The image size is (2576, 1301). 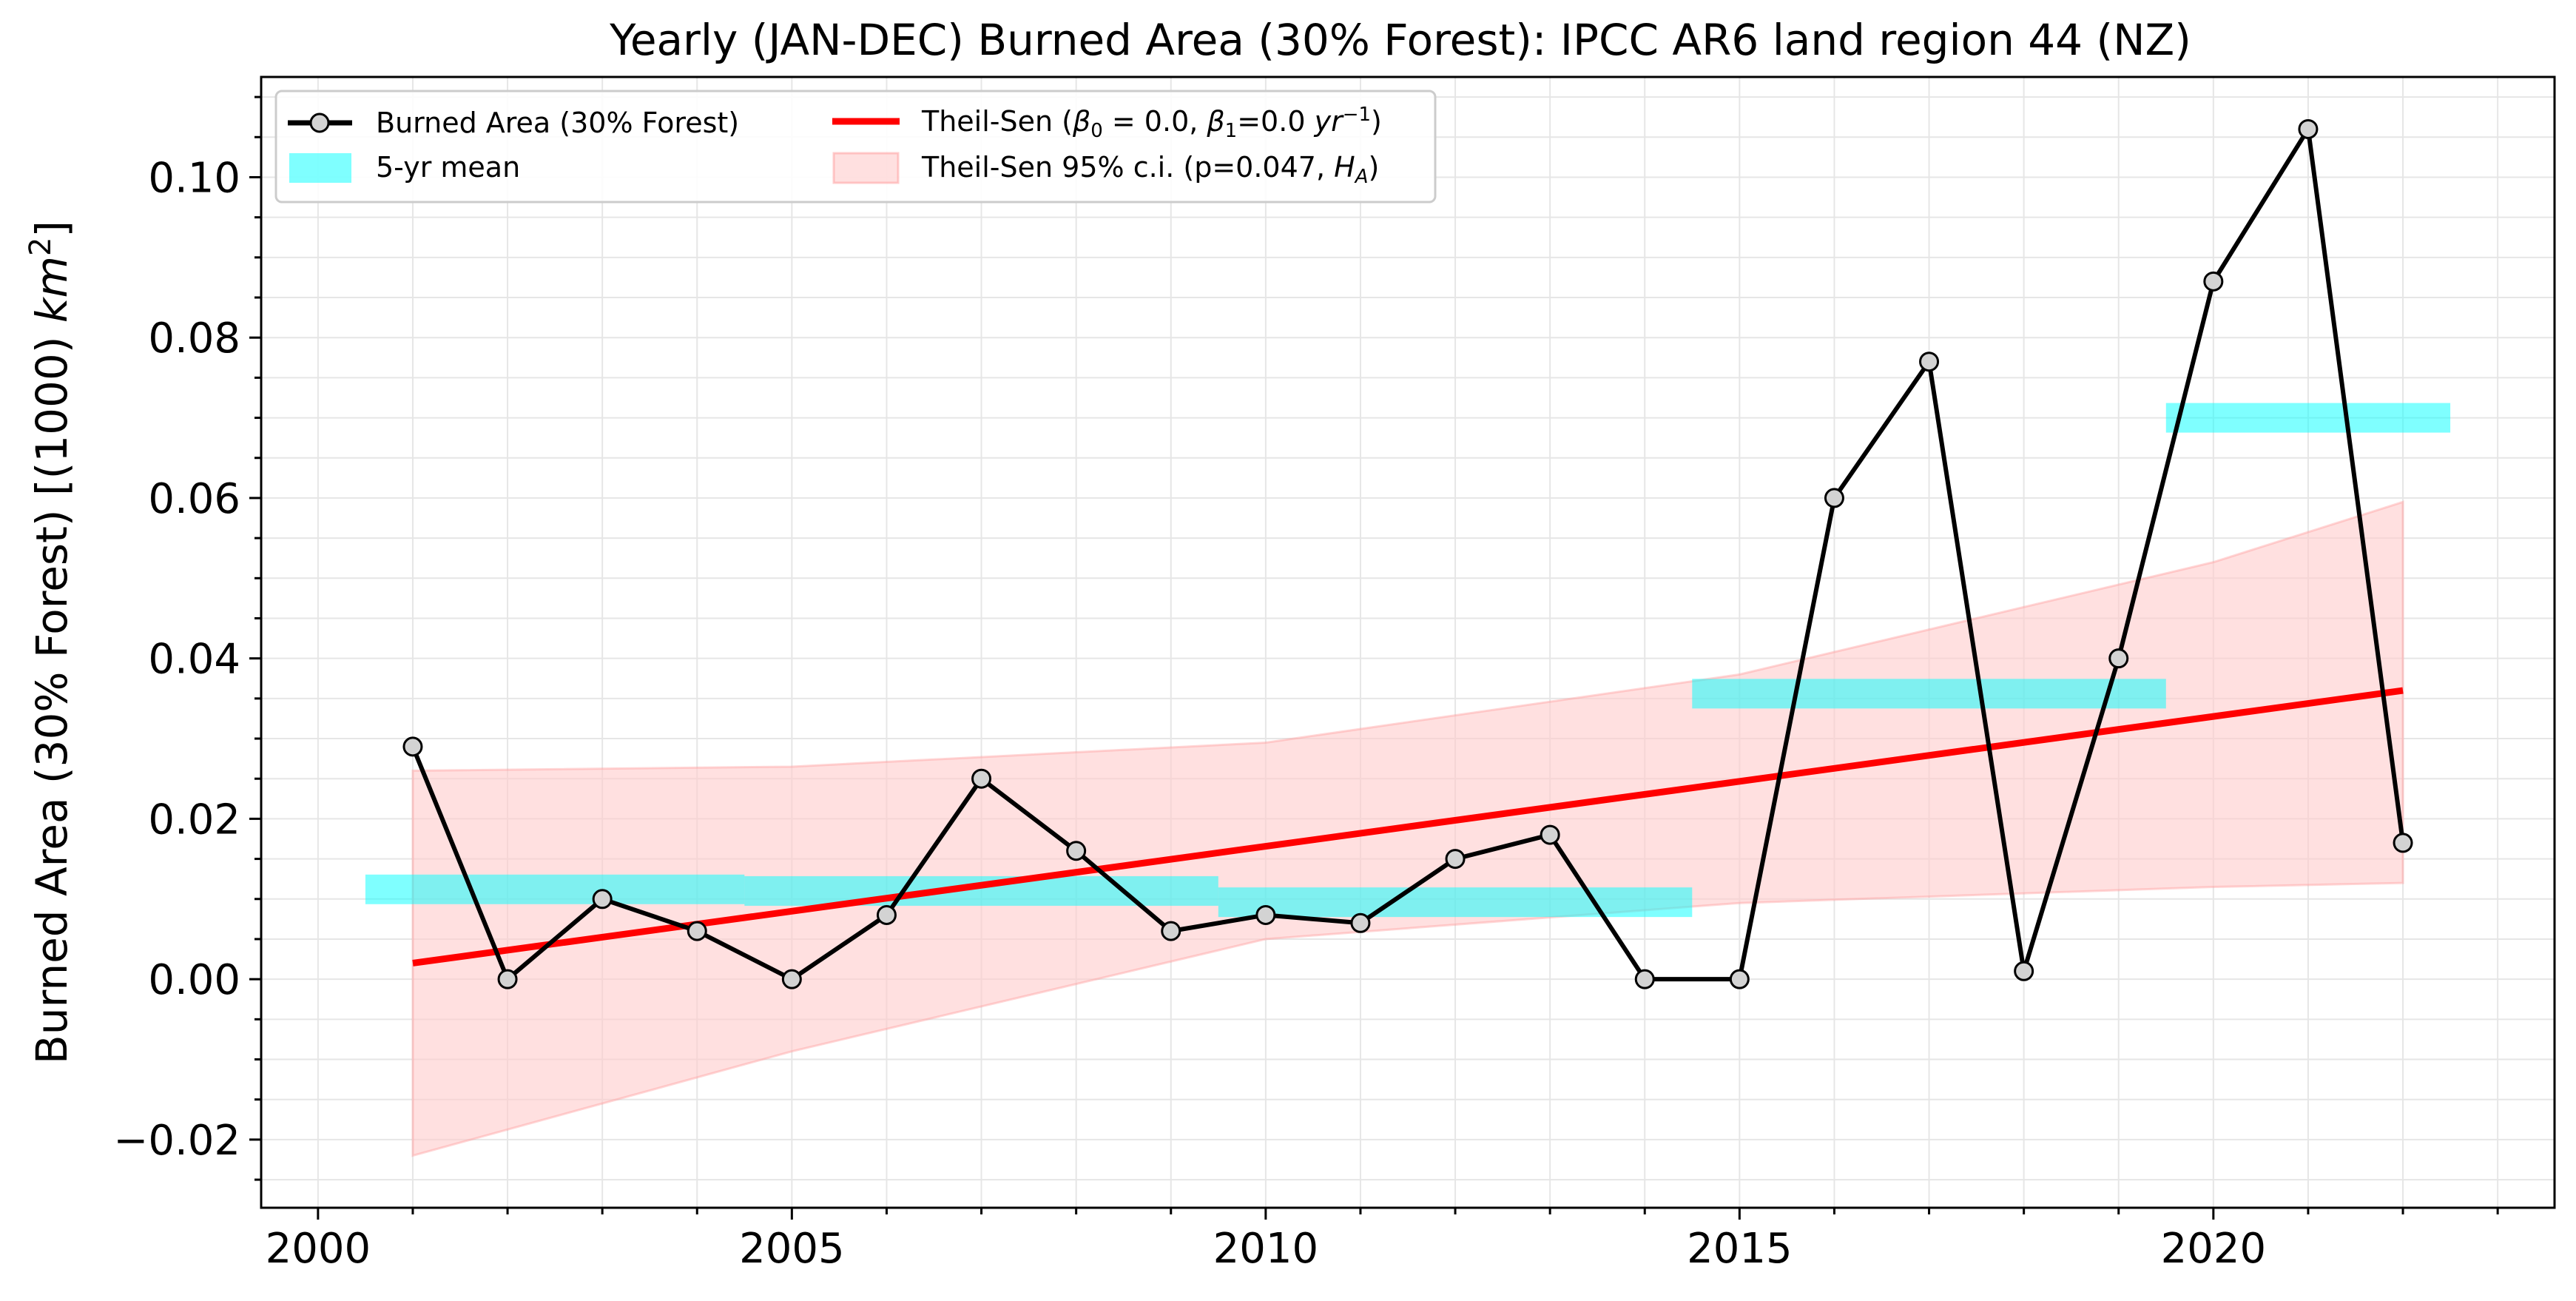 I want to click on y-tick-label: 0.06, so click(x=194, y=499).